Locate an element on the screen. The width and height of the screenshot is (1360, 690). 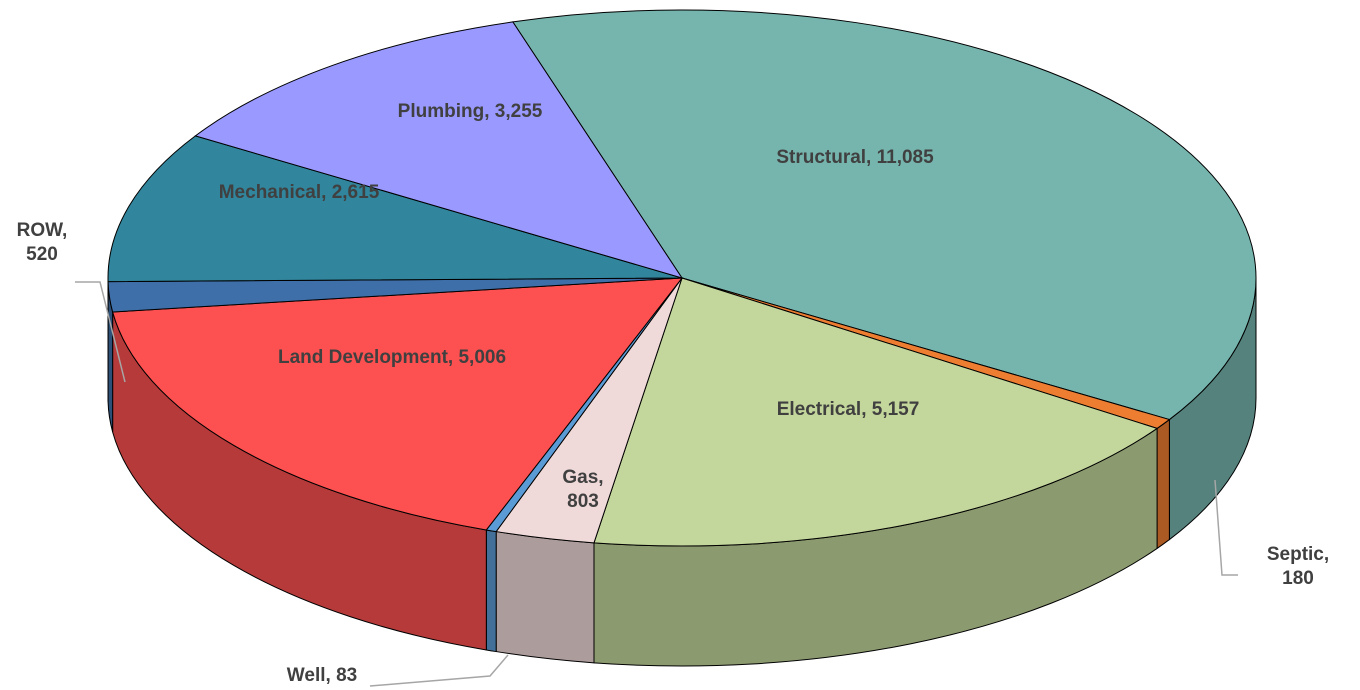
data-label: Land Development, 5,006 is located at coordinates (392, 357).